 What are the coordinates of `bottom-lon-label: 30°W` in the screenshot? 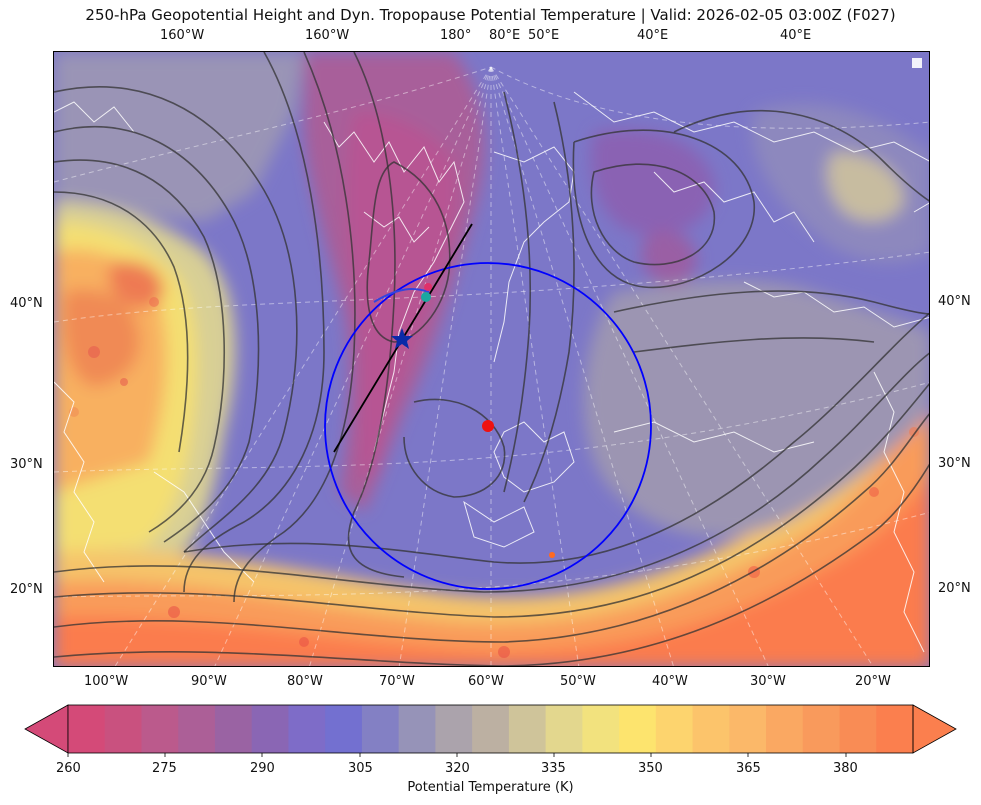 It's located at (768, 681).